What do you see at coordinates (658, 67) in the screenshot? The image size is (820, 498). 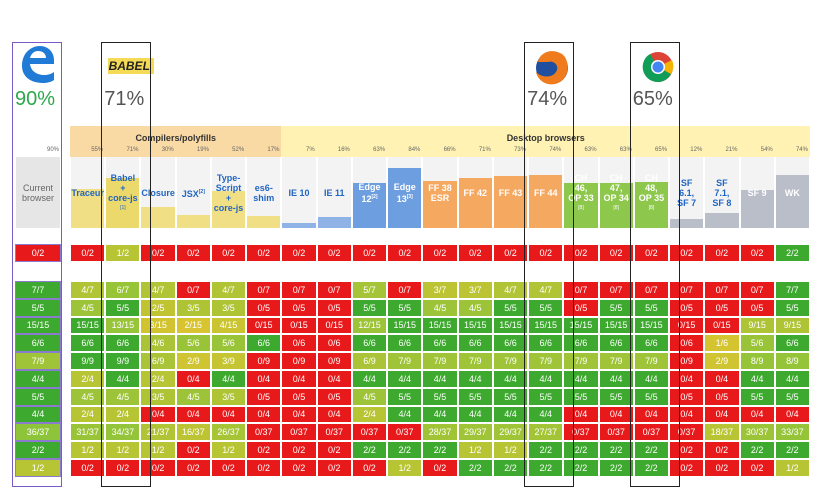 I see `chrome-logo` at bounding box center [658, 67].